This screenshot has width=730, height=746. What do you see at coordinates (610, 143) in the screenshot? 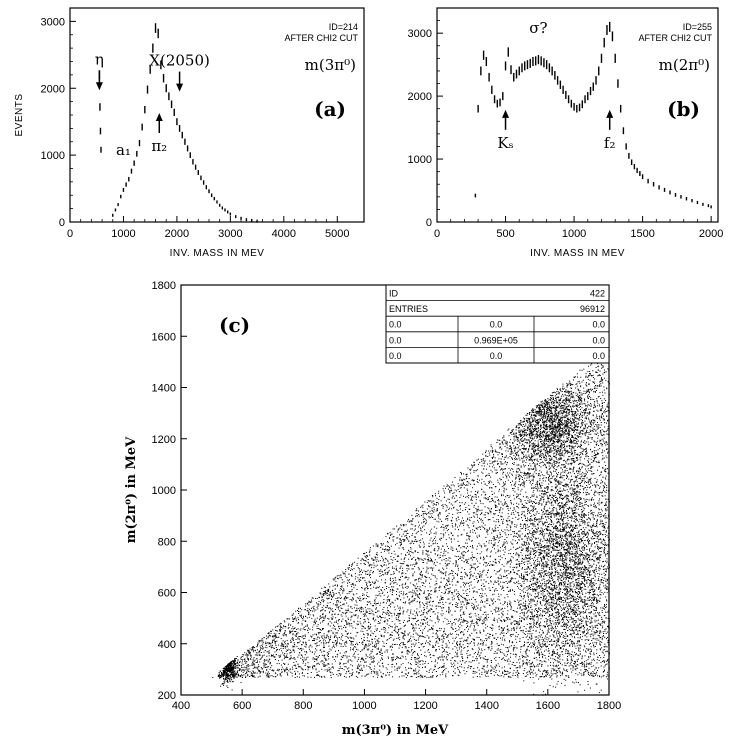
I see `annotation-label: f₂` at bounding box center [610, 143].